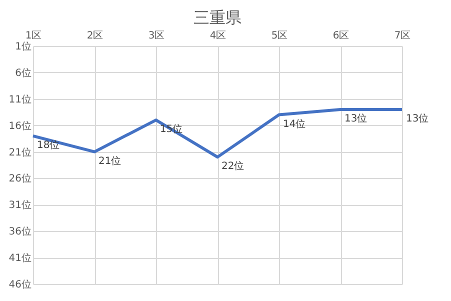  What do you see at coordinates (402, 36) in the screenshot?
I see `x-tick-label: 7区` at bounding box center [402, 36].